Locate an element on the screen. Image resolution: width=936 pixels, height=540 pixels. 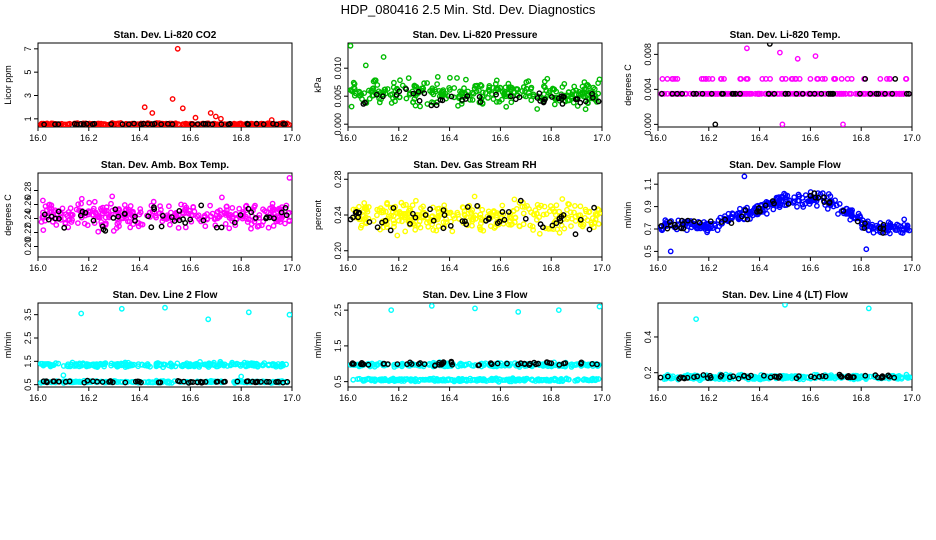
y-tick-label: 0.008 is located at coordinates (648, 54).